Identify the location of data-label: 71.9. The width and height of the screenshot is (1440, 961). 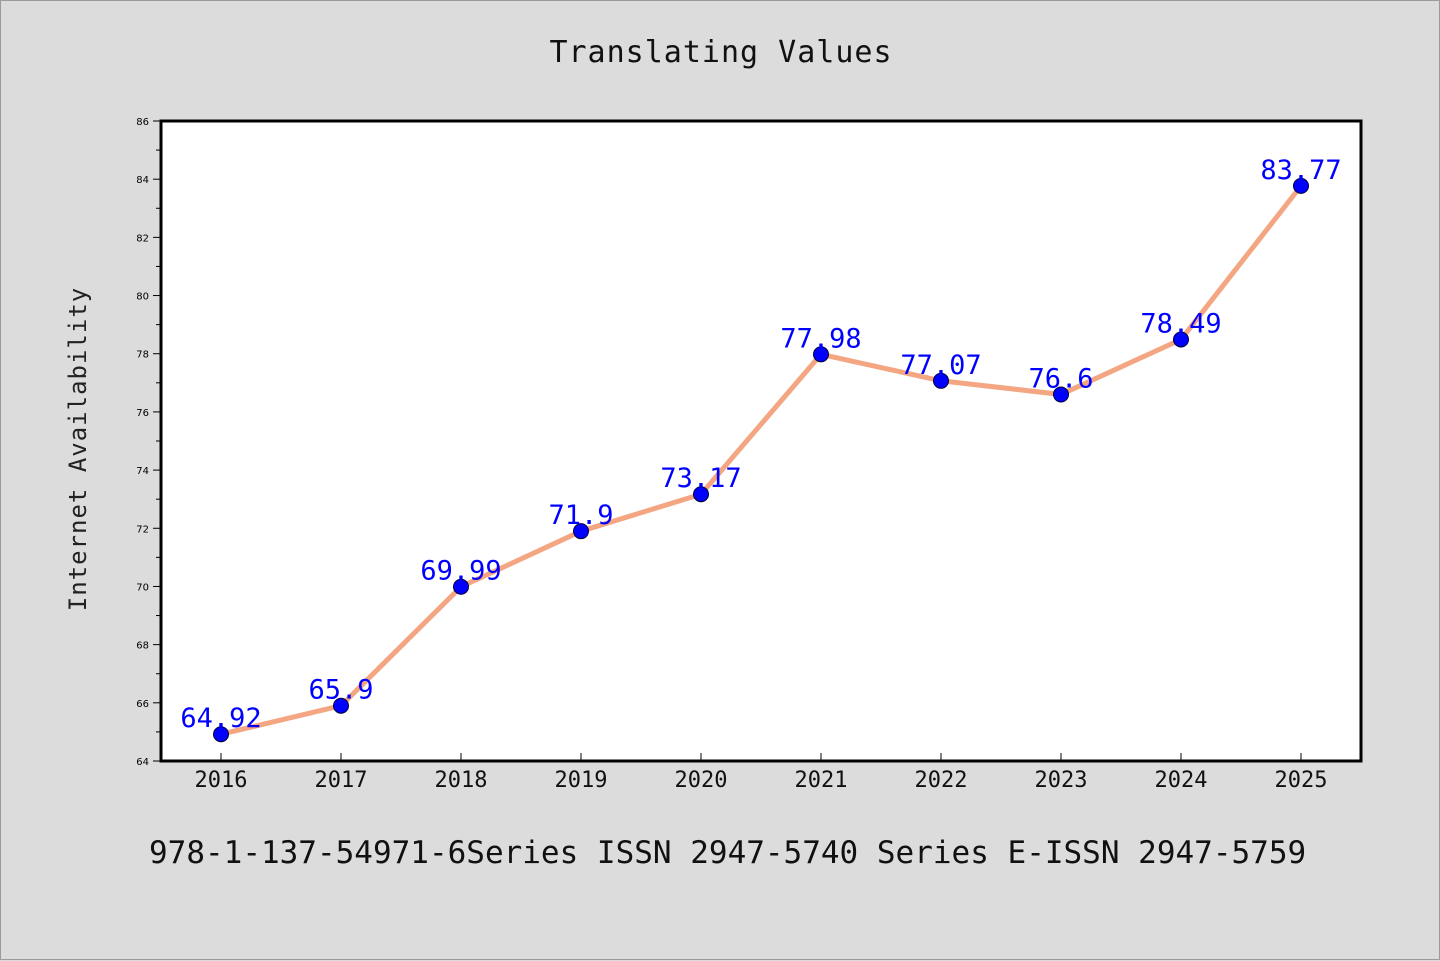
(580, 515).